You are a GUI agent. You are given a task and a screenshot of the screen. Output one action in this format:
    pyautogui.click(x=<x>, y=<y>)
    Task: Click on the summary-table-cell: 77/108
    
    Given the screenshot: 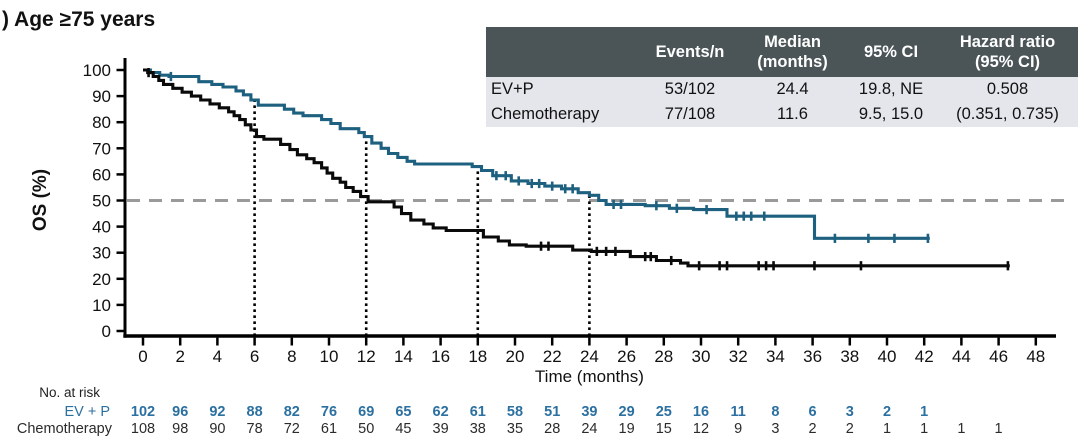 What is the action you would take?
    pyautogui.click(x=690, y=114)
    